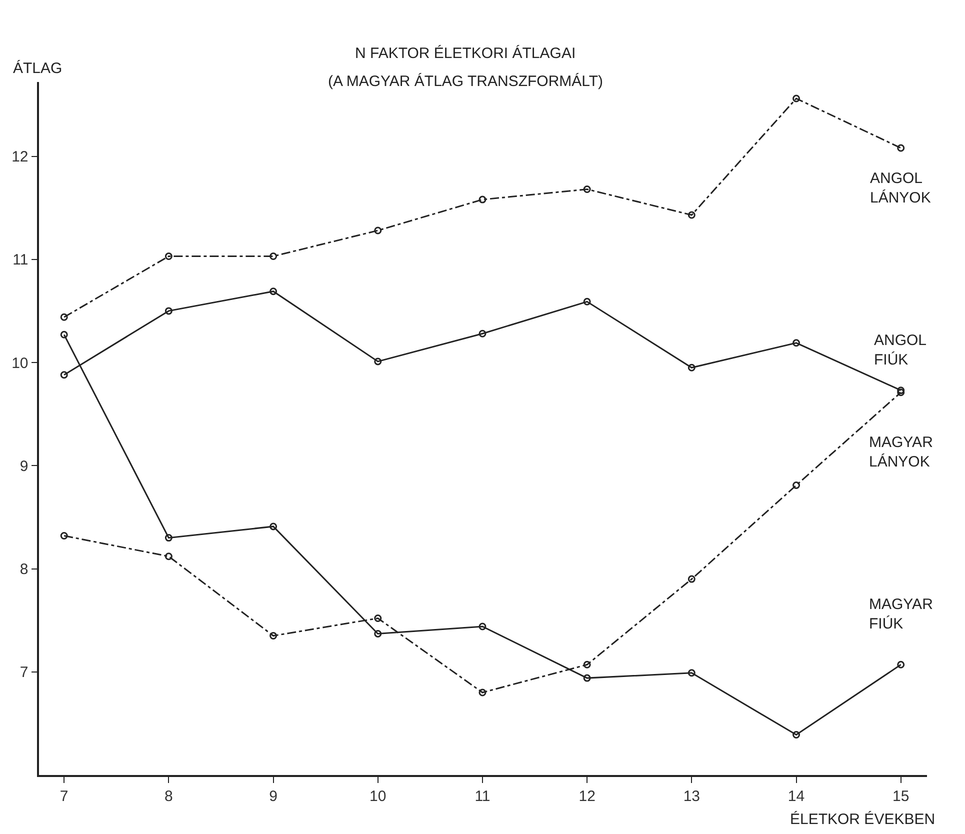  What do you see at coordinates (20, 260) in the screenshot?
I see `y-tick-label: 11` at bounding box center [20, 260].